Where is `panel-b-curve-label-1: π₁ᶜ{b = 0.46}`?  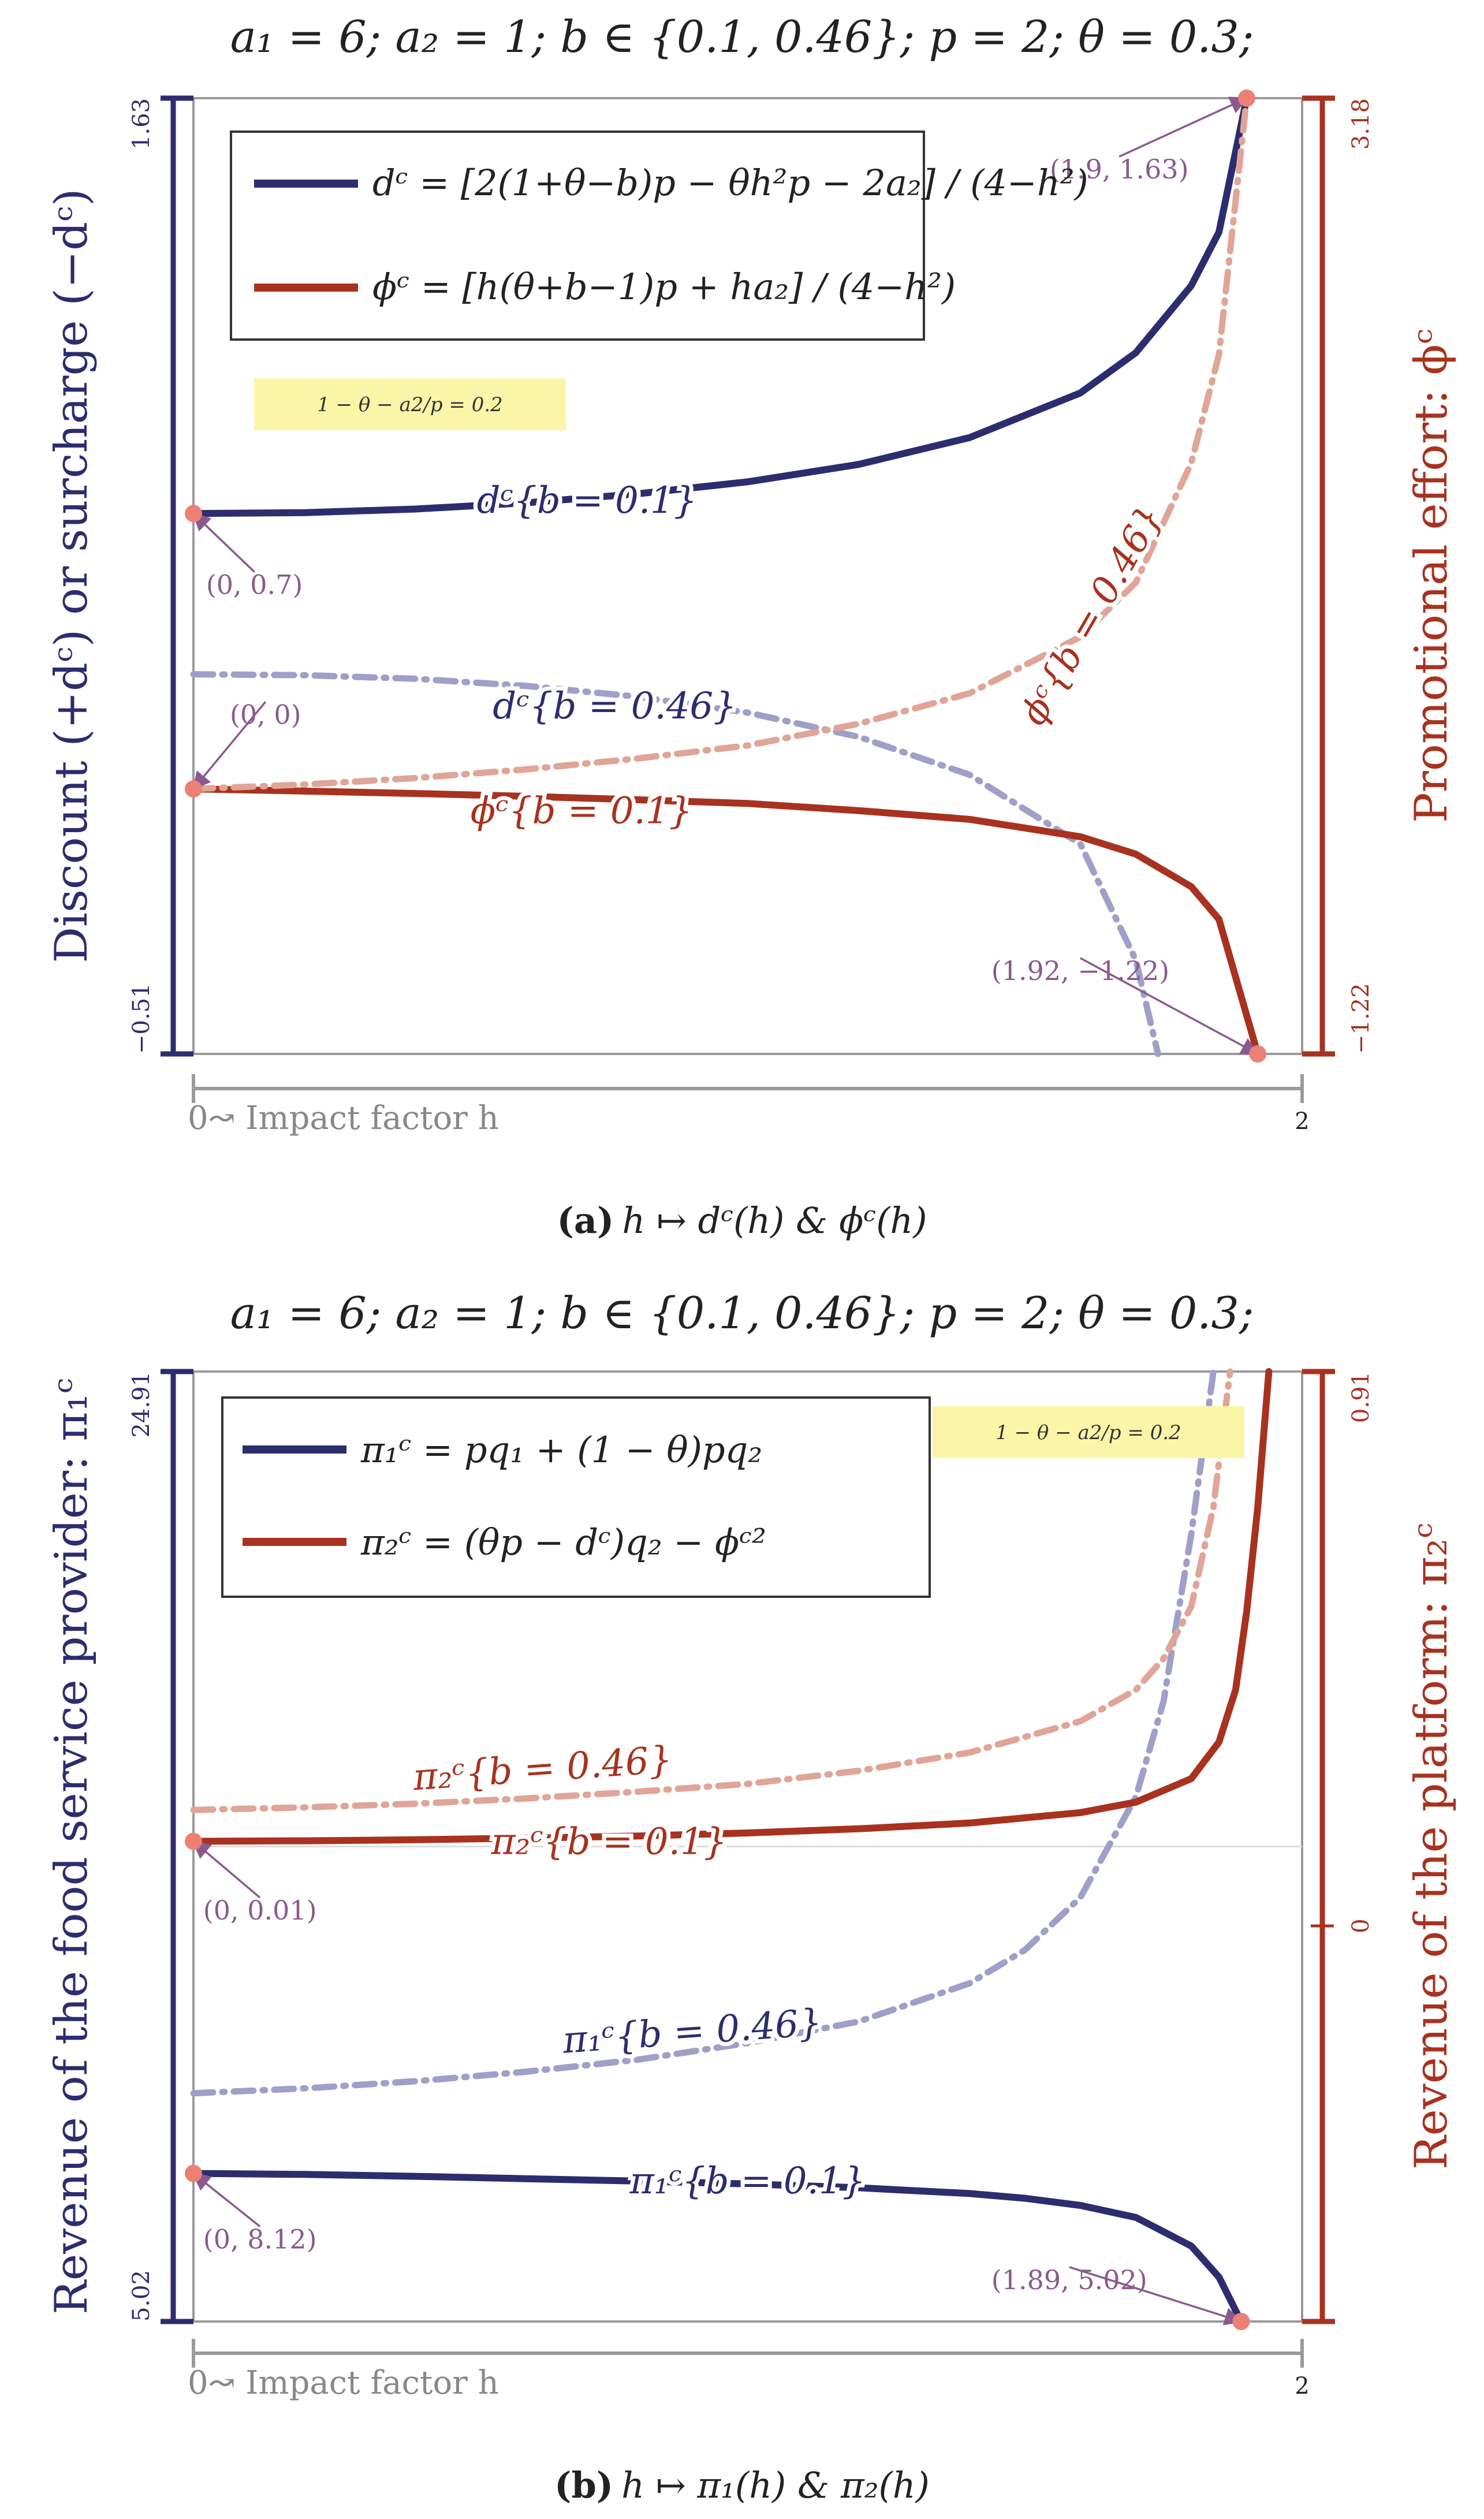
panel-b-curve-label-1: π₁ᶜ{b = 0.46} is located at coordinates (692, 2032).